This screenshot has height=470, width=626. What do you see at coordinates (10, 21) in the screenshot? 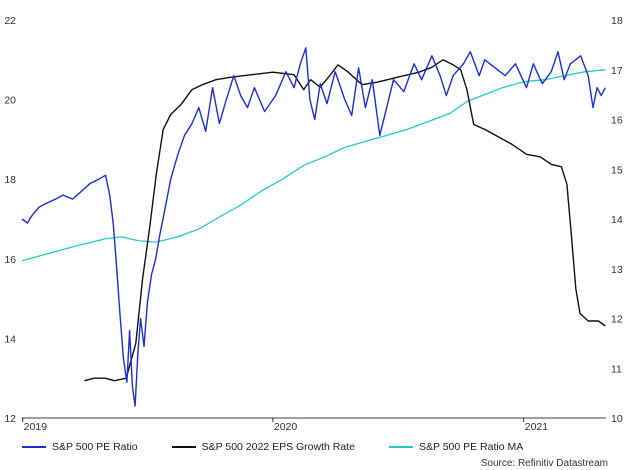
I see `y-left-tick-label: 22` at bounding box center [10, 21].